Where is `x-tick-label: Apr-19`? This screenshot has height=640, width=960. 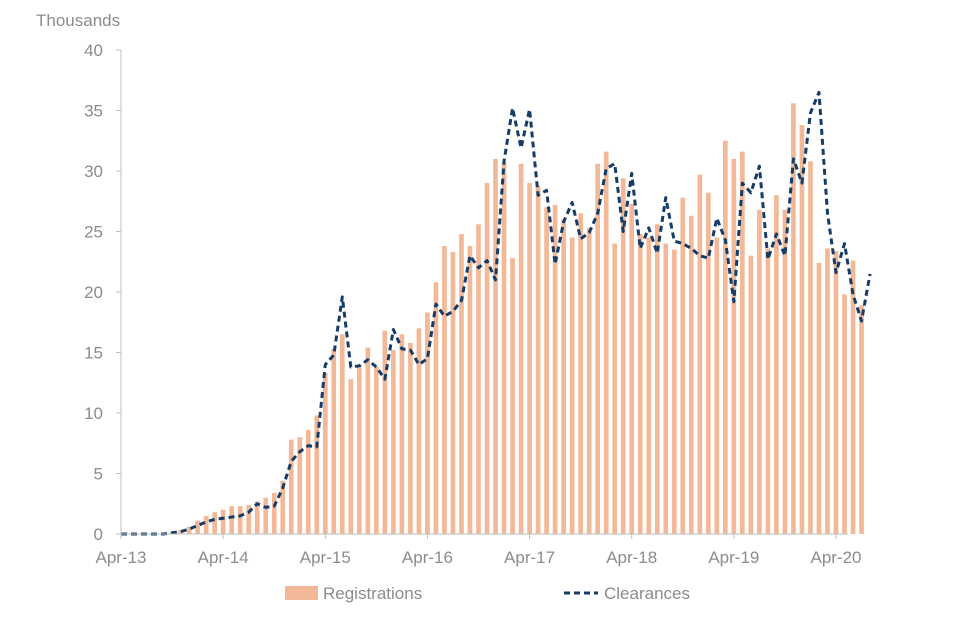 x-tick-label: Apr-19 is located at coordinates (733, 557).